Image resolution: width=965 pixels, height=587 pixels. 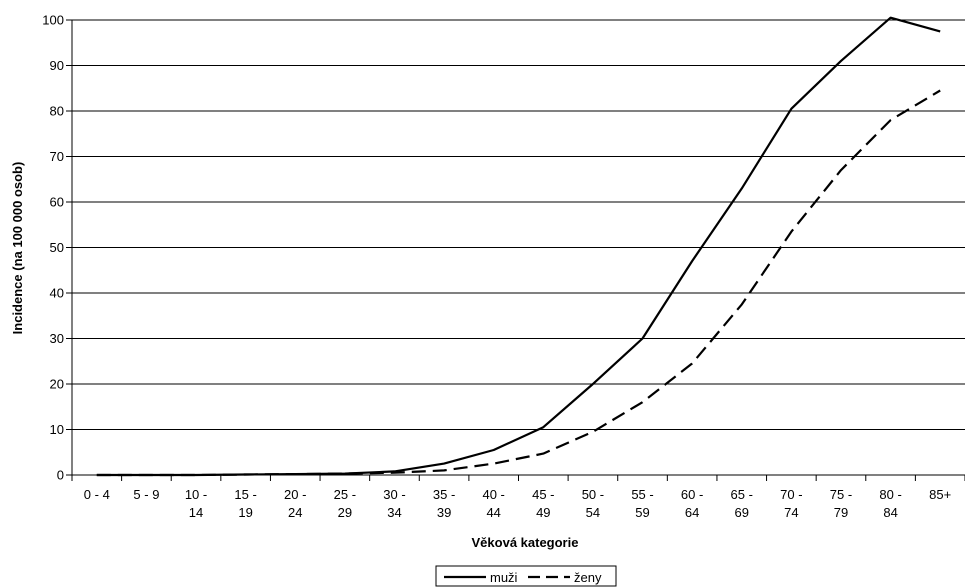 I want to click on legend-box, so click(x=526, y=576).